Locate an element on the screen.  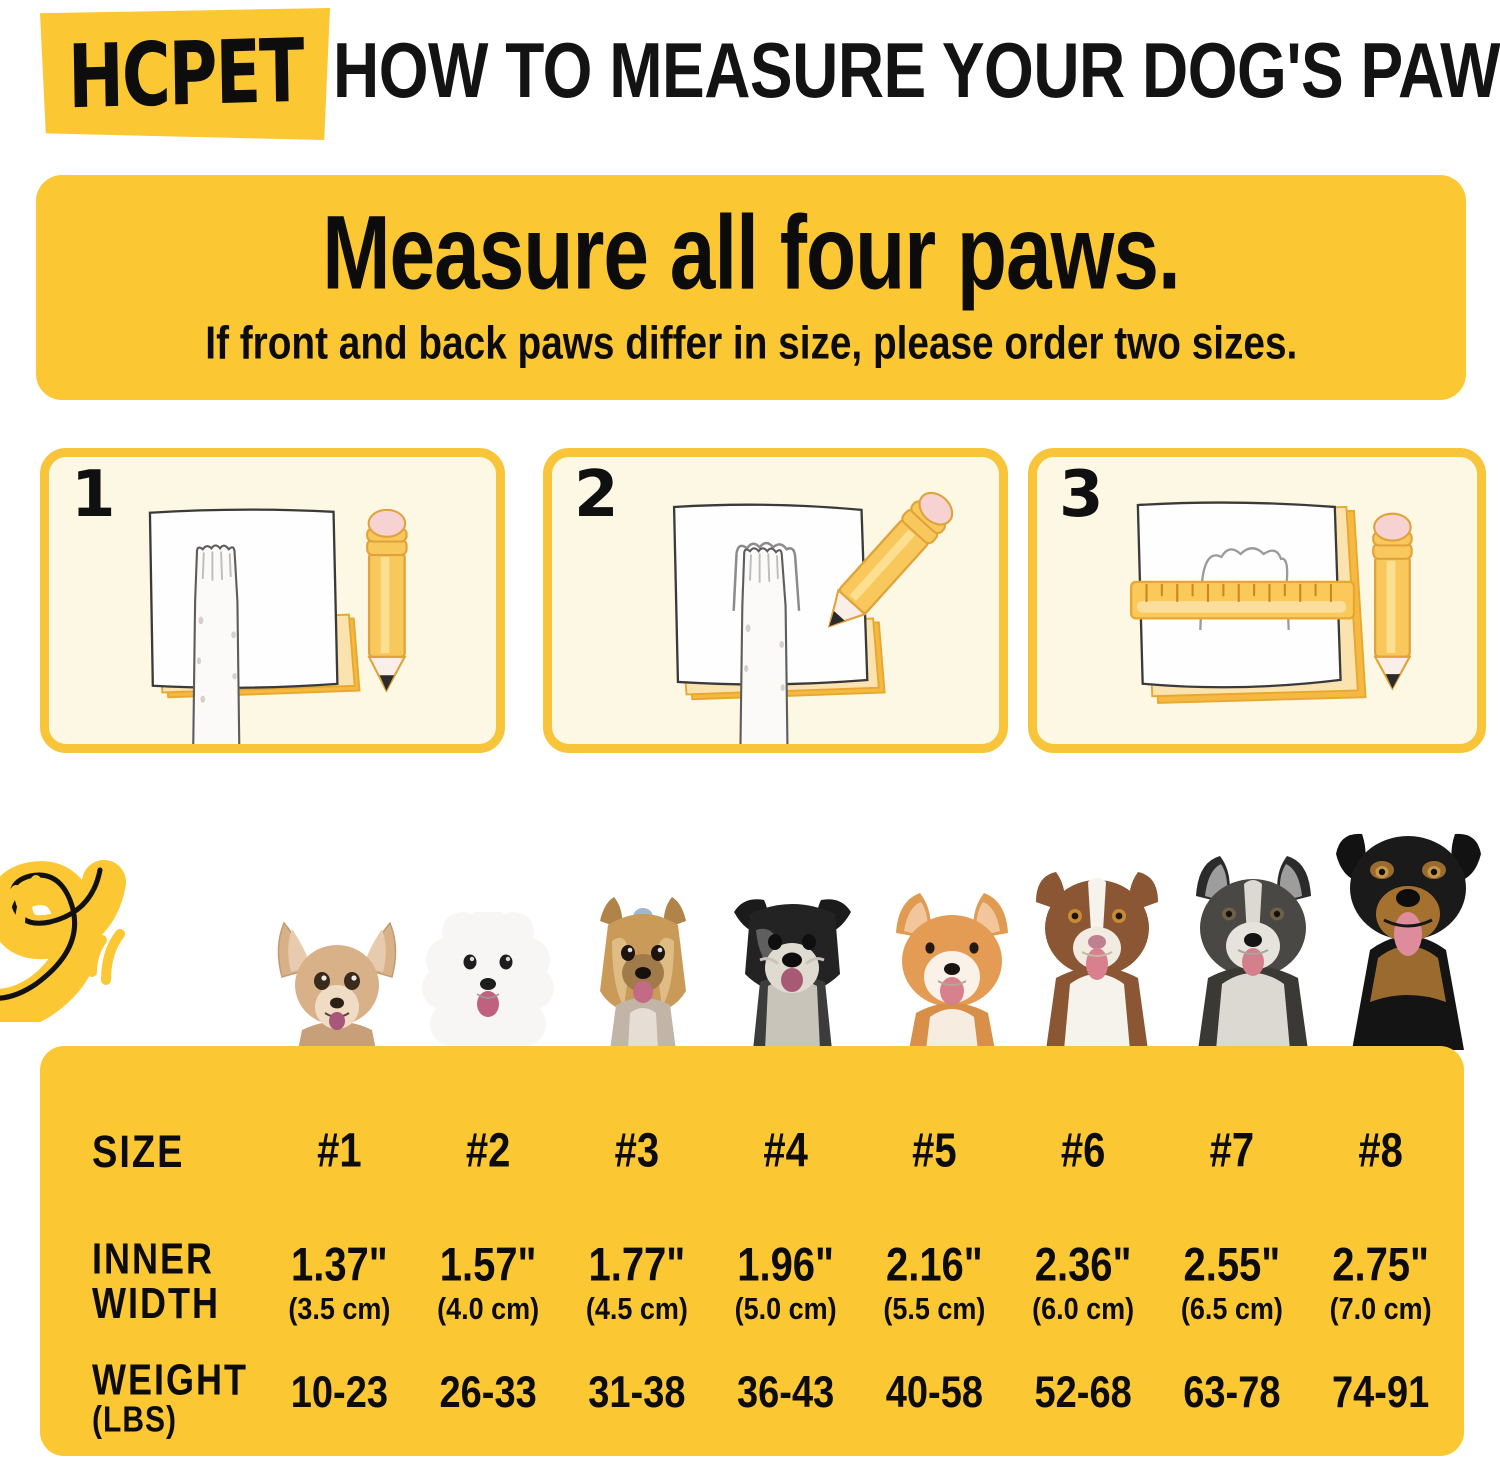
table-cell-weight-1: 10-23 is located at coordinates (339, 1409).